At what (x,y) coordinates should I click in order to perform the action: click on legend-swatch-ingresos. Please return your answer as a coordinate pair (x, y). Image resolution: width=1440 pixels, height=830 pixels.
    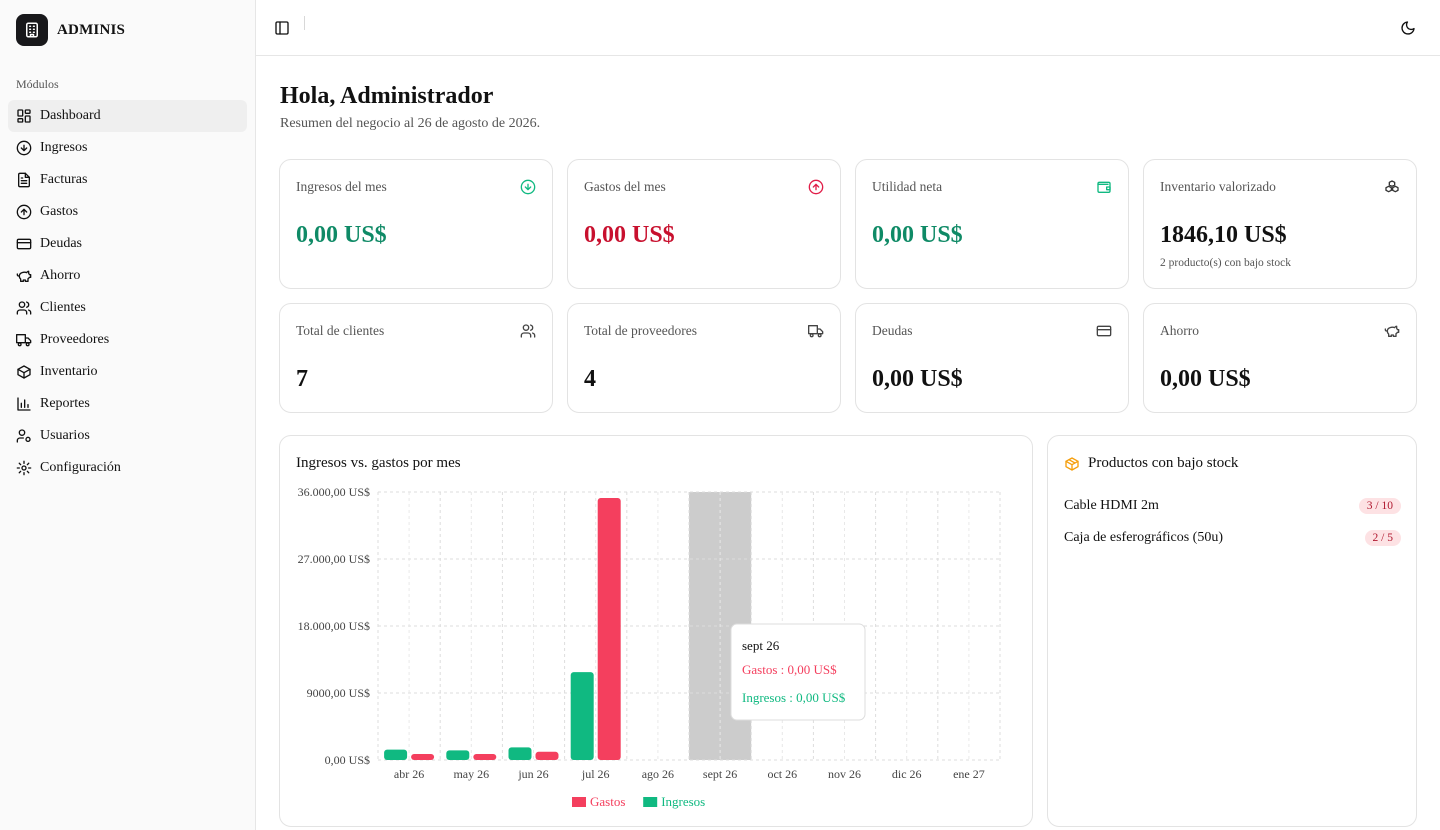
    Looking at the image, I should click on (650, 802).